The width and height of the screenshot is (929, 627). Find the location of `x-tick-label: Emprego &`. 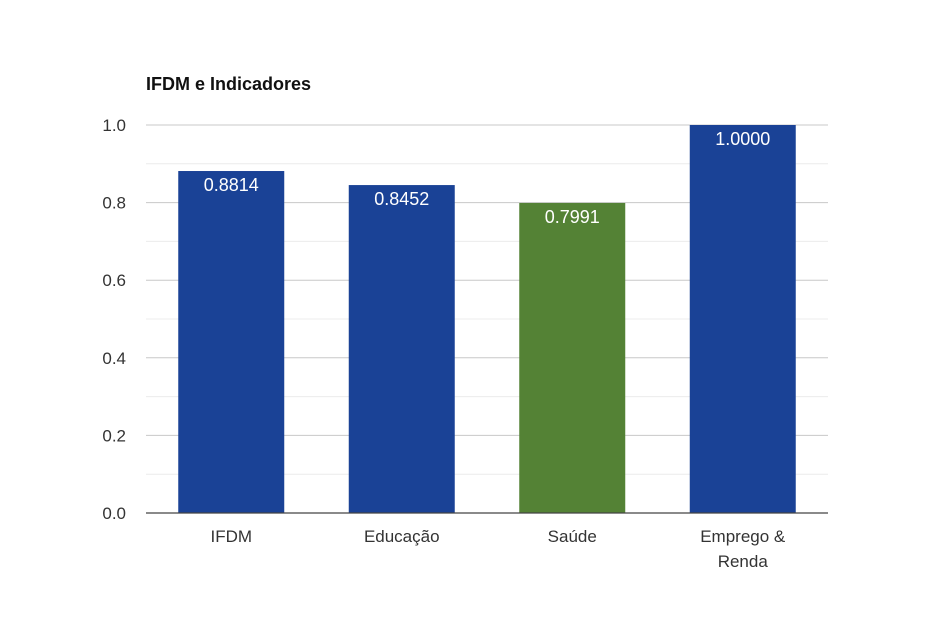

x-tick-label: Emprego & is located at coordinates (743, 536).